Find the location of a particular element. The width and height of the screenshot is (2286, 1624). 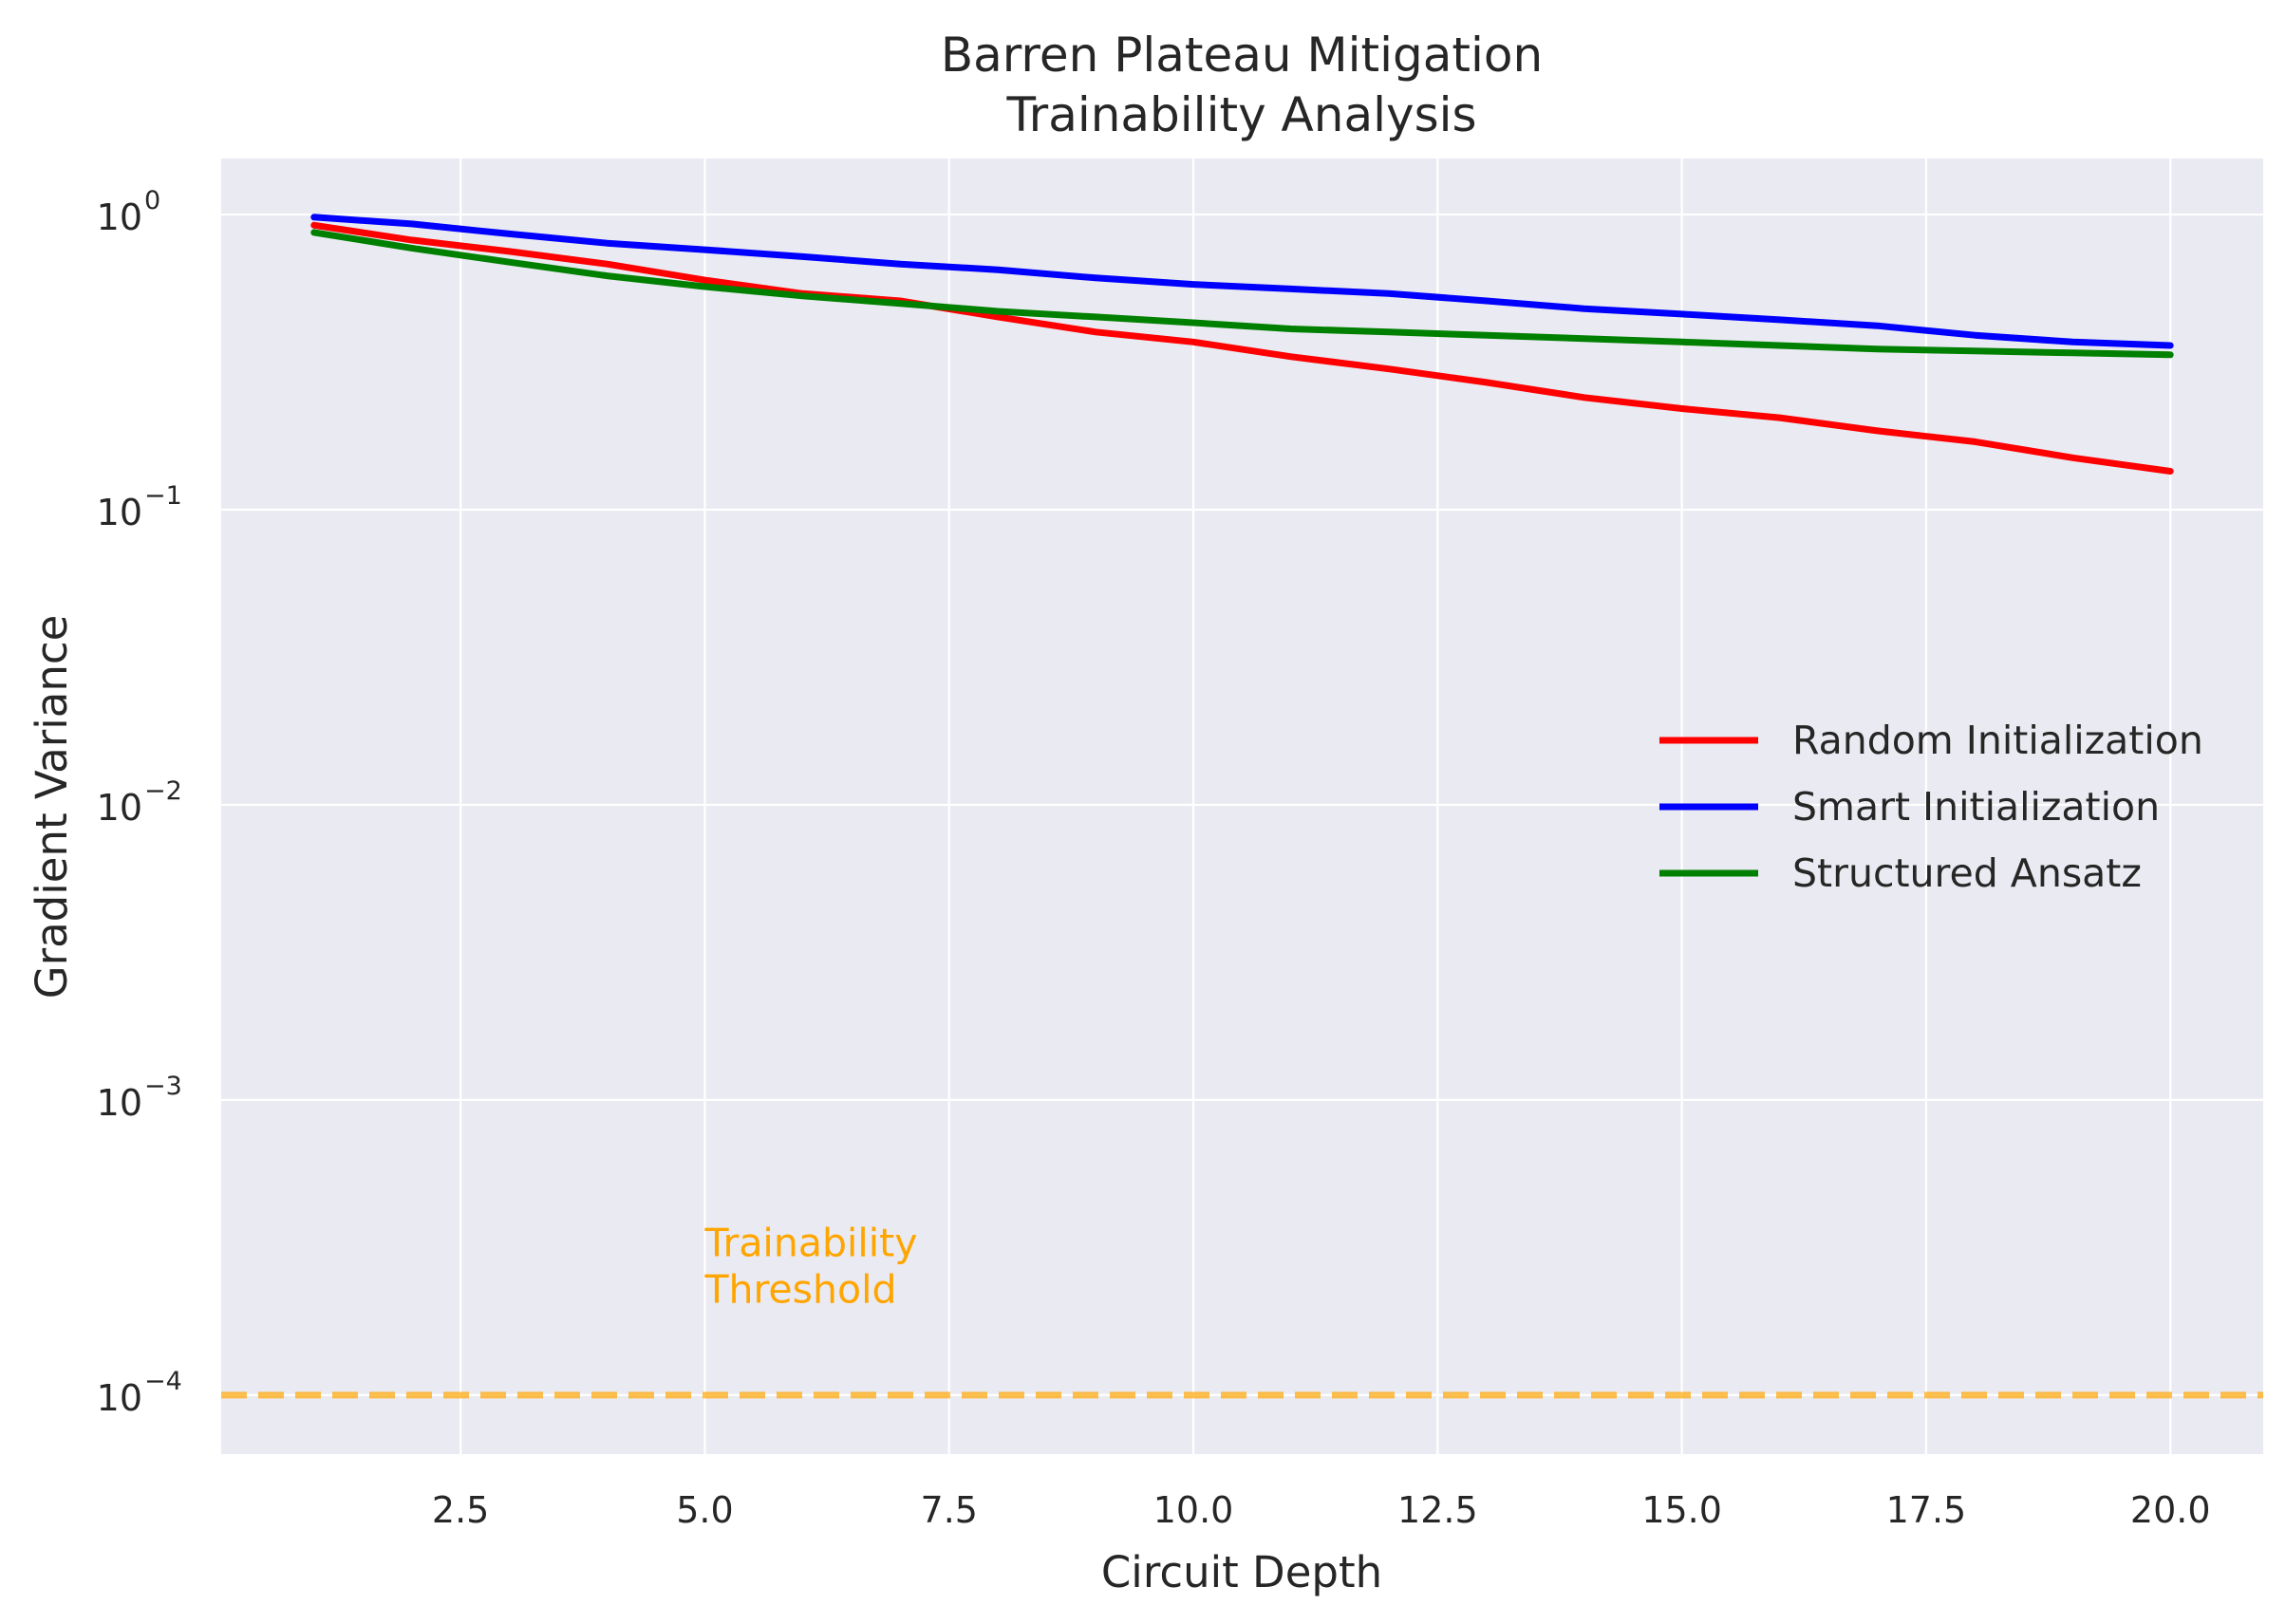

x-tick-label: 12.5 is located at coordinates (1438, 1510).